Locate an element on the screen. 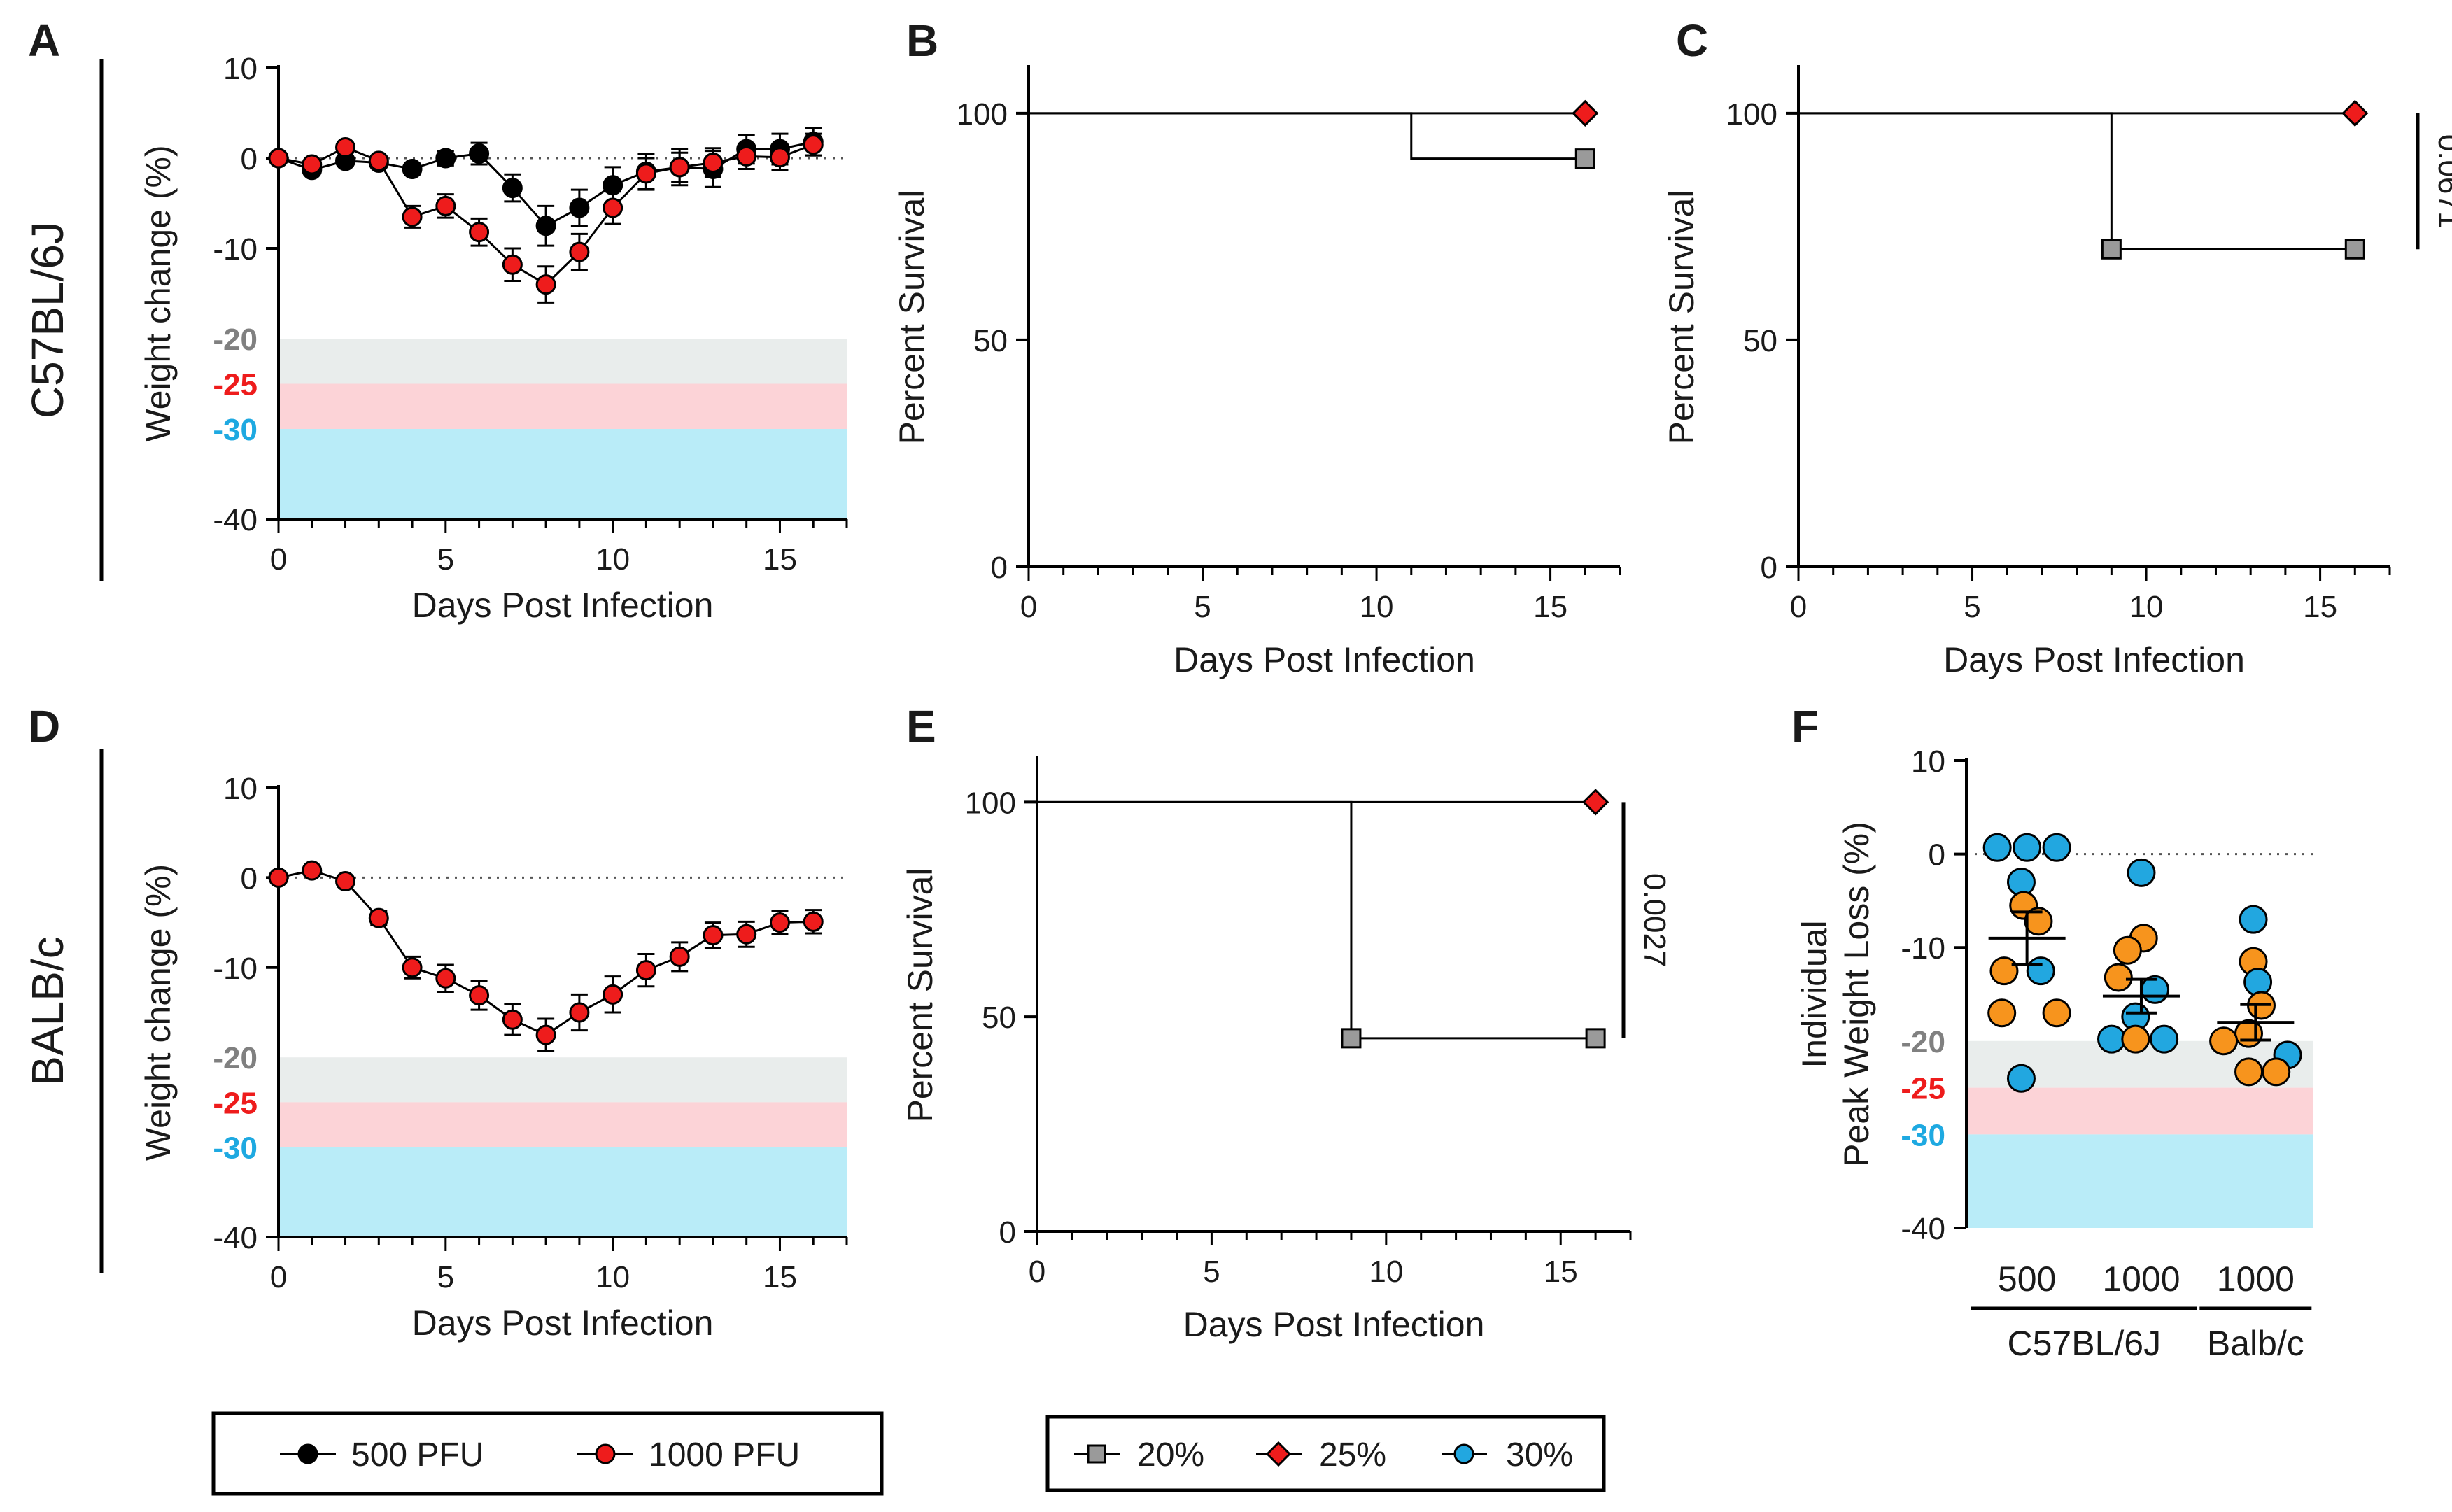 Image resolution: width=2452 pixels, height=1512 pixels. panel-letter-e: E is located at coordinates (921, 726).